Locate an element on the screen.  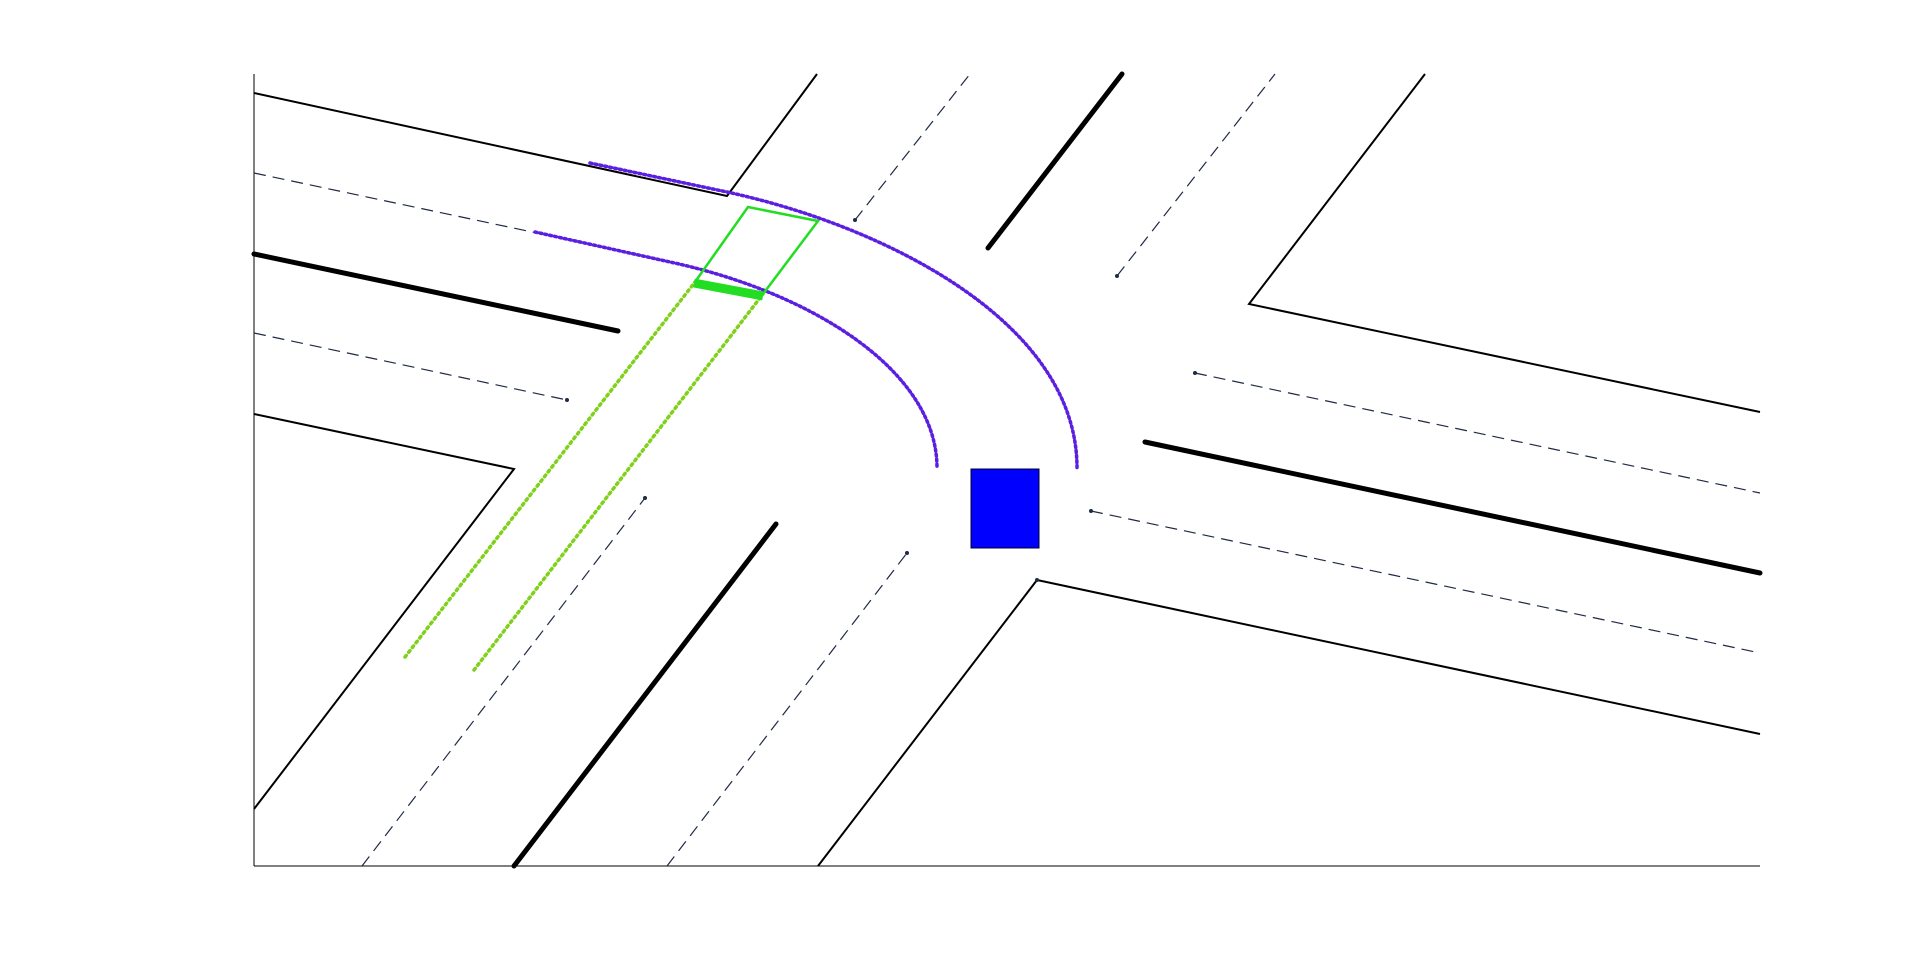
road-edge-top-right is located at coordinates (1504, 243).